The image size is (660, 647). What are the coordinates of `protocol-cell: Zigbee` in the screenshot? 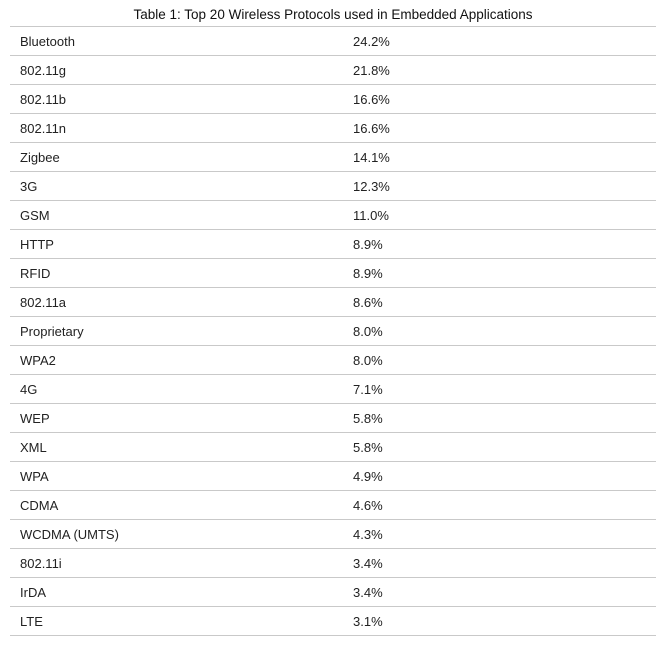 It's located at (40, 157).